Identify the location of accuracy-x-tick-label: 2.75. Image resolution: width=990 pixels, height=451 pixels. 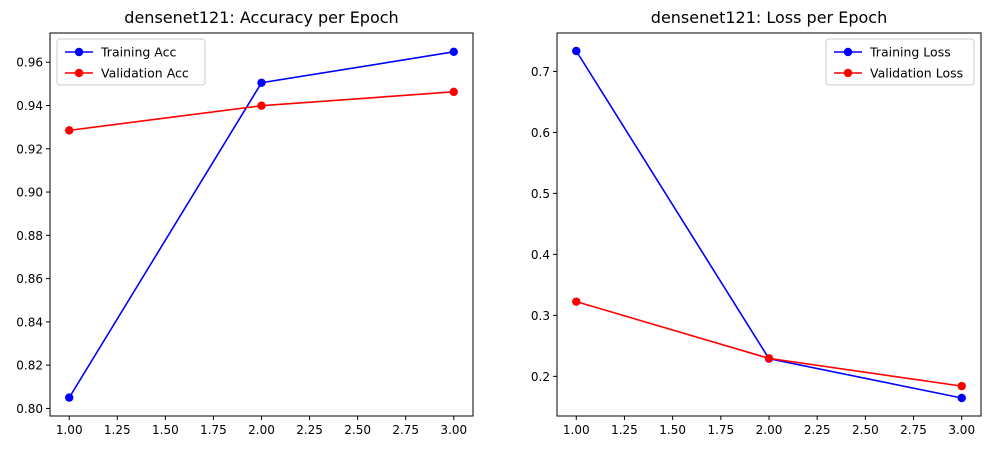
(405, 430).